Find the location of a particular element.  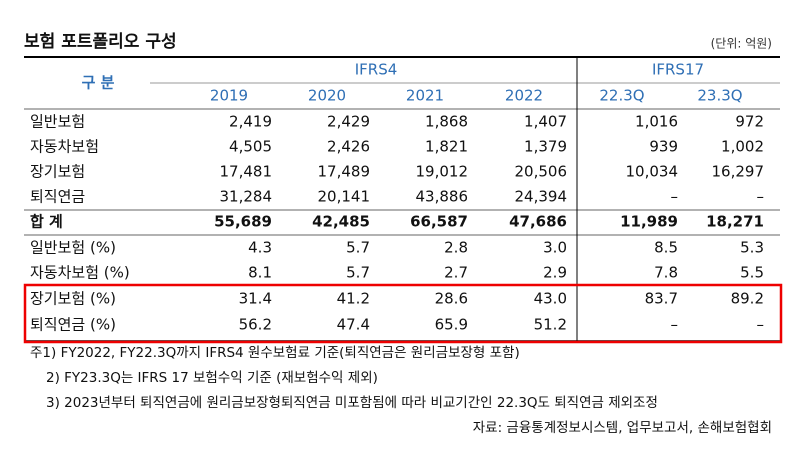

cell: 17,489 is located at coordinates (344, 172).